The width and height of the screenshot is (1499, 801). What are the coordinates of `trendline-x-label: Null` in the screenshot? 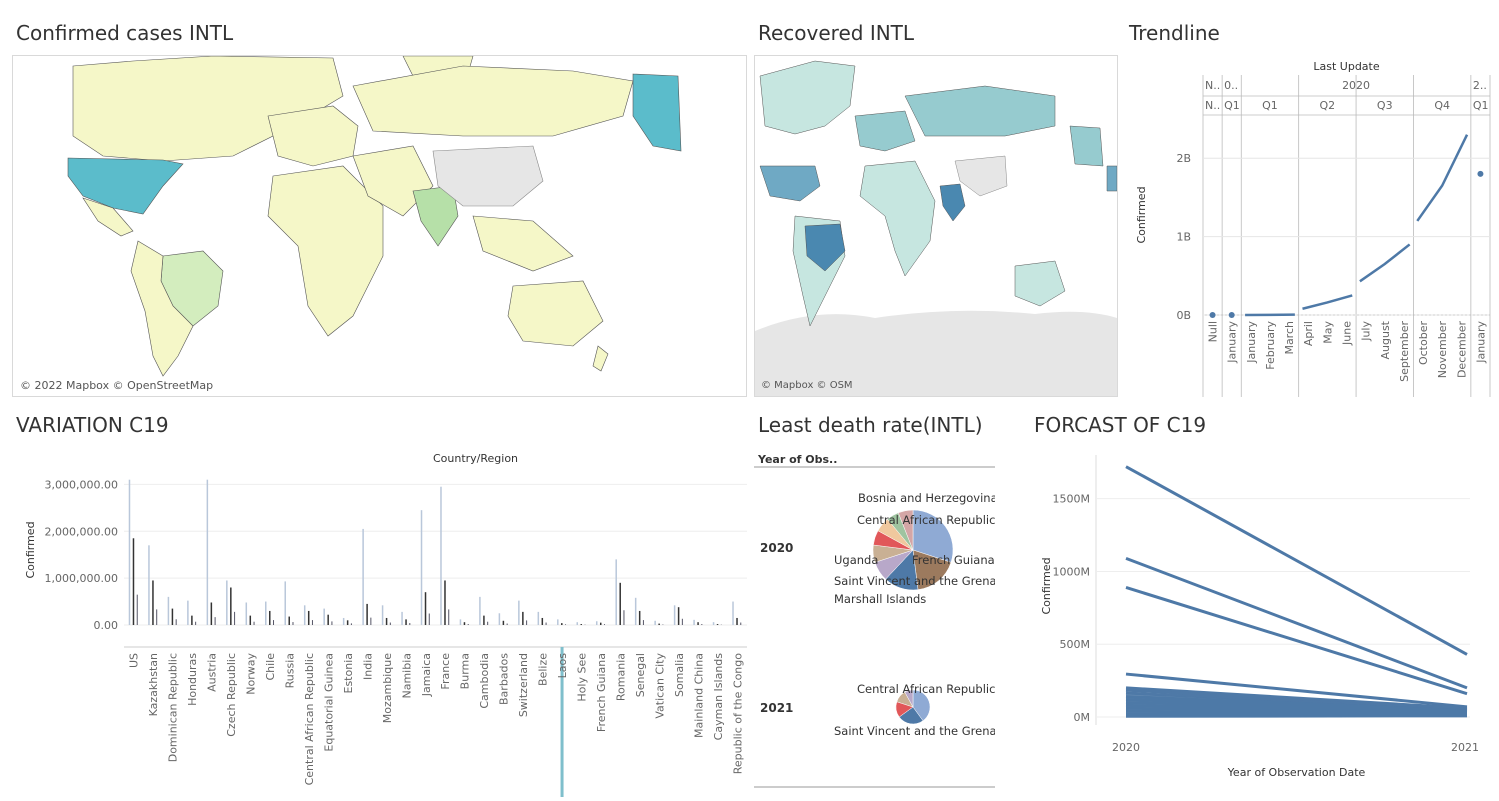 It's located at (1213, 331).